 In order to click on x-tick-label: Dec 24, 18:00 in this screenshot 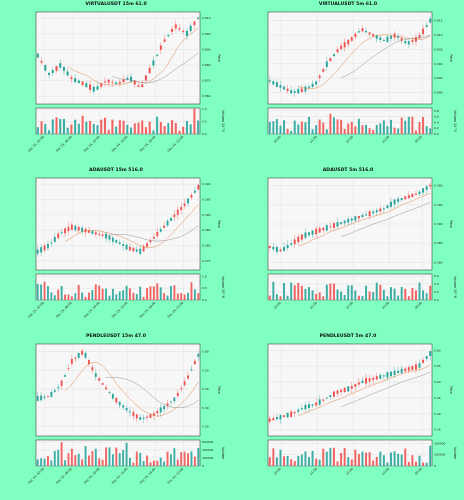, I will do `click(148, 476)`.